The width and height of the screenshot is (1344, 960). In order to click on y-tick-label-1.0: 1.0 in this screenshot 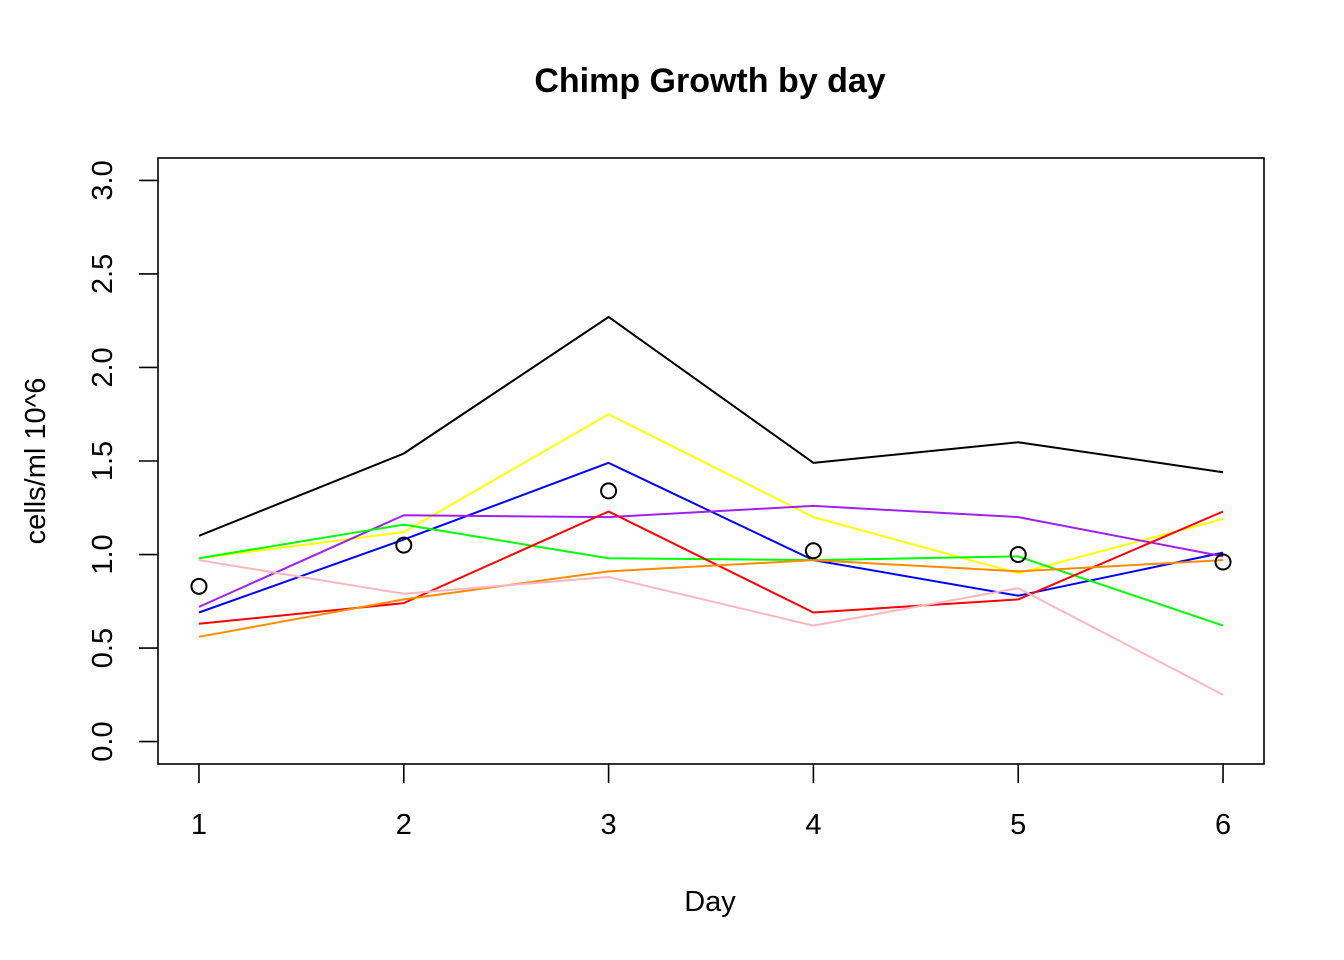, I will do `click(103, 554)`.